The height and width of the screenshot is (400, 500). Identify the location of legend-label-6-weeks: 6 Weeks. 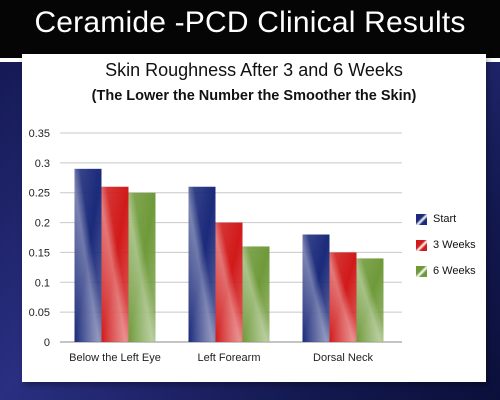
(454, 271).